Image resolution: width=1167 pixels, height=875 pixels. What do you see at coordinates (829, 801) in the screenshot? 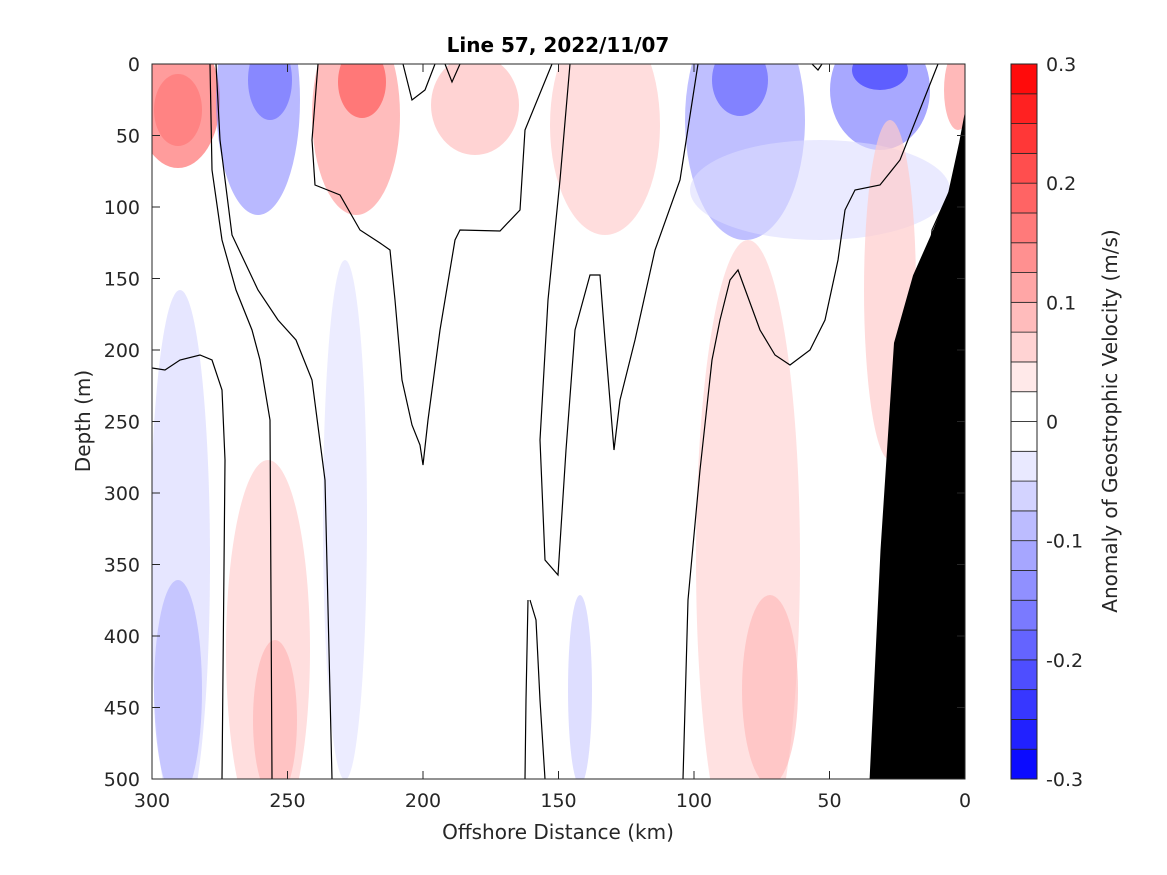
I see `x-tick-label: 50` at bounding box center [829, 801].